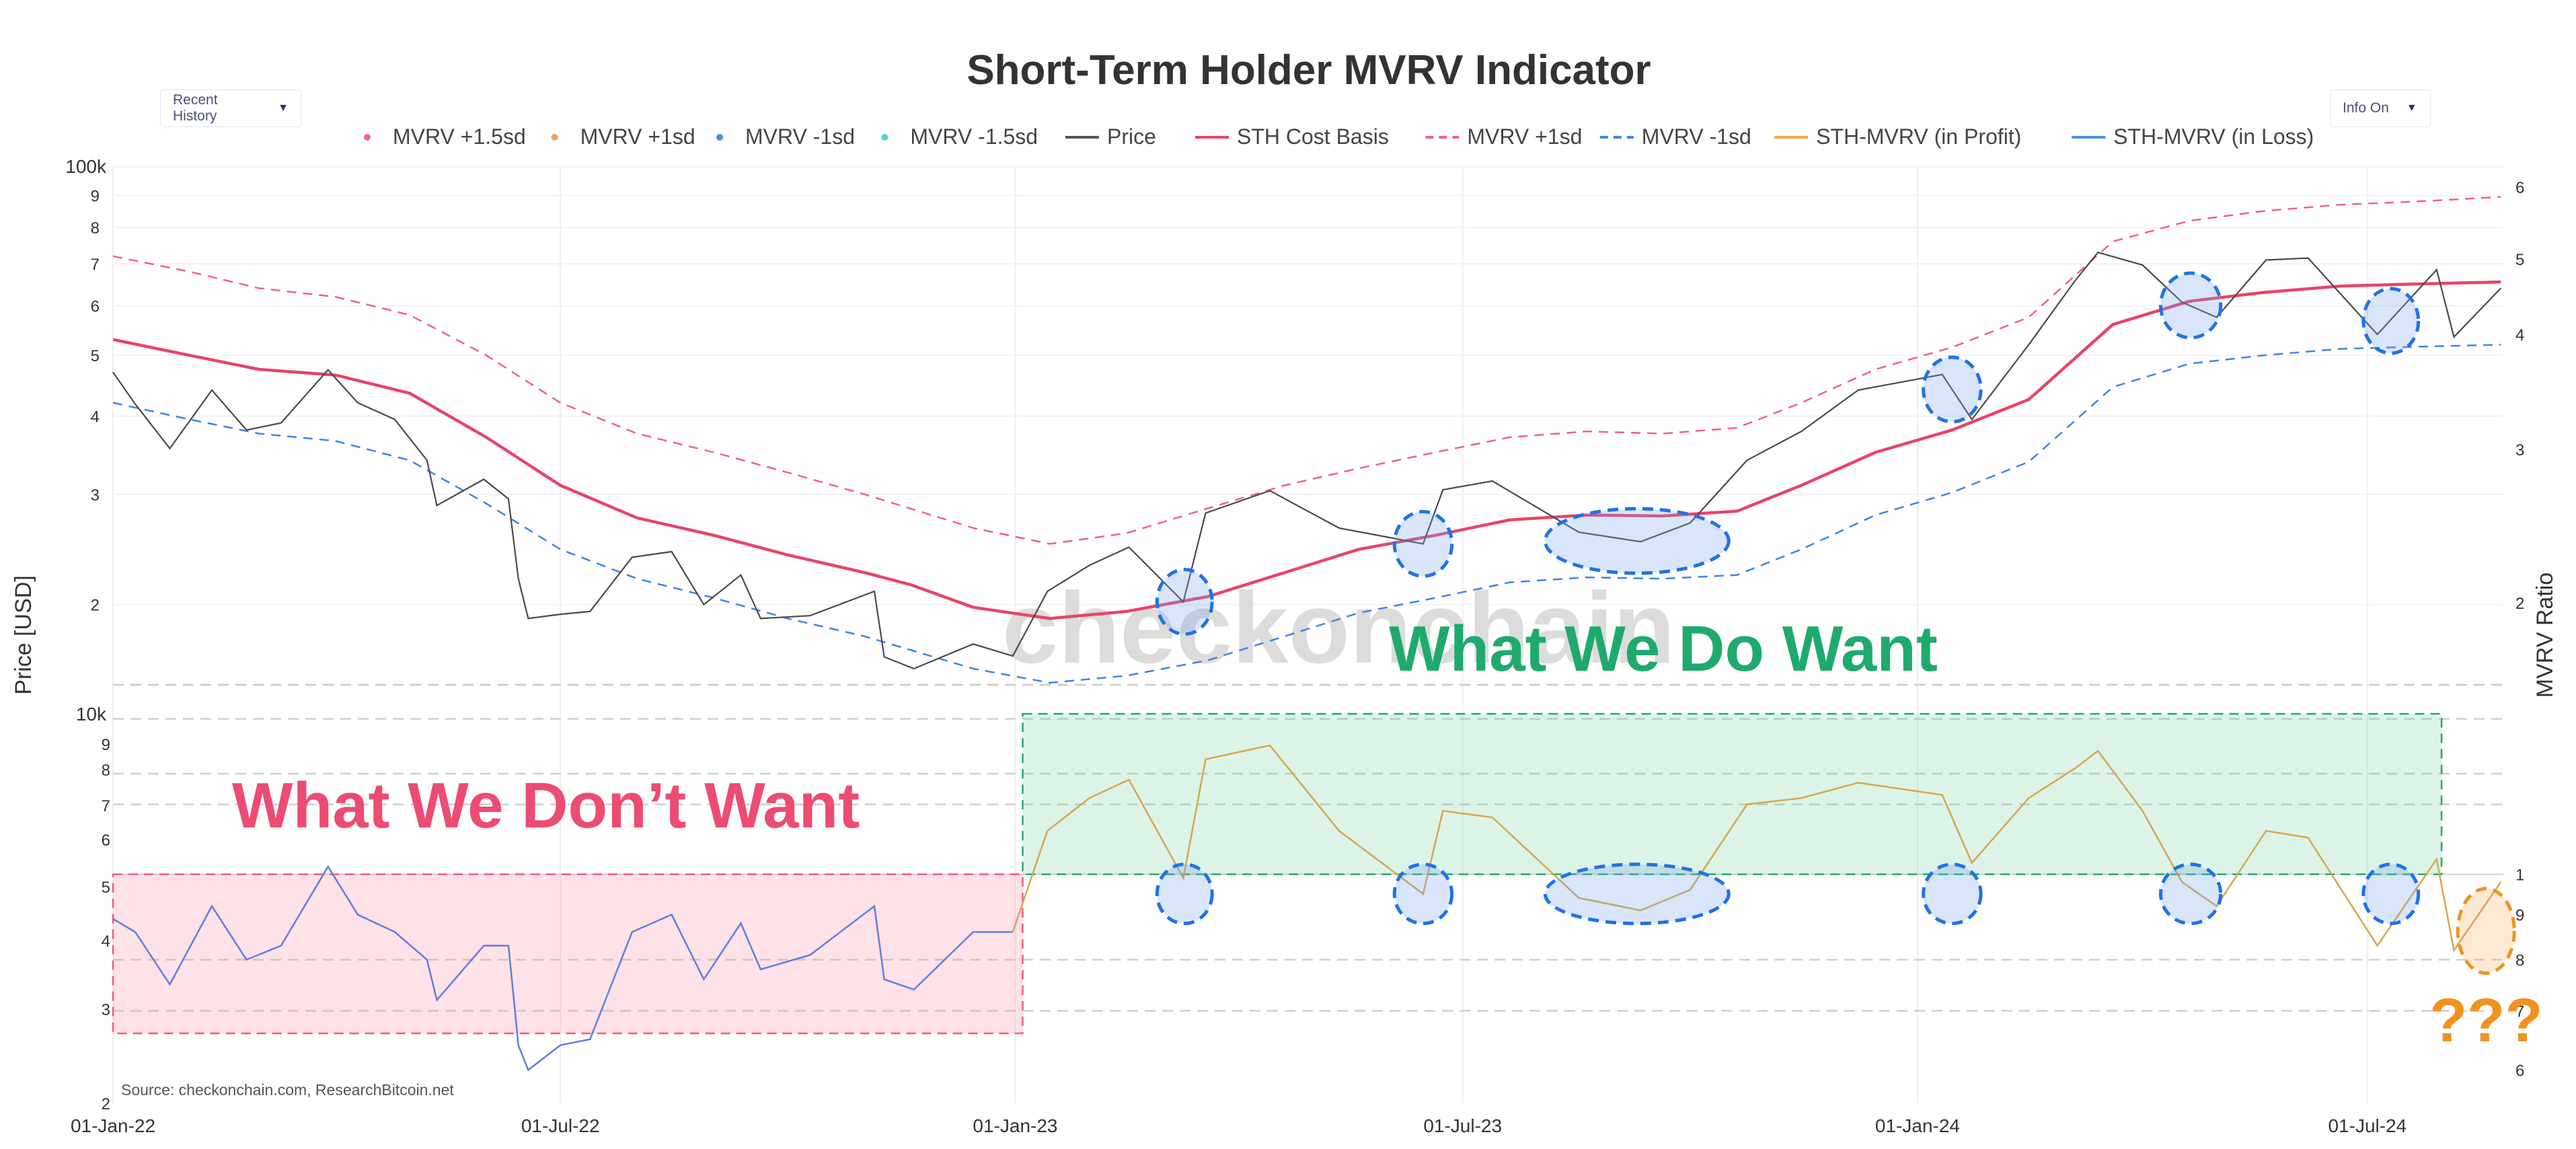  Describe the element at coordinates (95, 265) in the screenshot. I see `price-axis-tick-label: 7` at that location.